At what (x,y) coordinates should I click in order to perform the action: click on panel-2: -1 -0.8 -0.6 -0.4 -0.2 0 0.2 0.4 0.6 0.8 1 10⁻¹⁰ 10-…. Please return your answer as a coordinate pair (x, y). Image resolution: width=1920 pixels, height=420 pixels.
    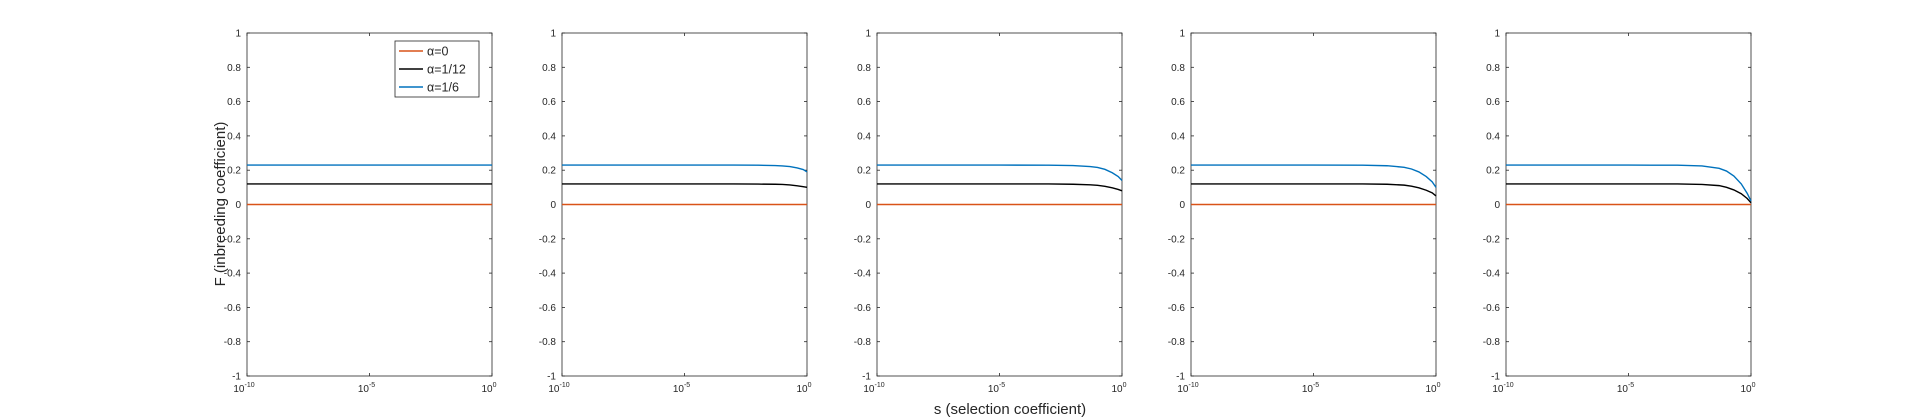
    Looking at the image, I should click on (675, 212).